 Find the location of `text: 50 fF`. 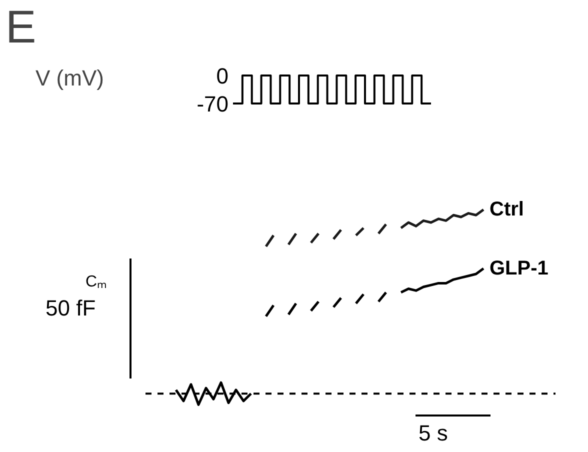

text: 50 fF is located at coordinates (71, 308).